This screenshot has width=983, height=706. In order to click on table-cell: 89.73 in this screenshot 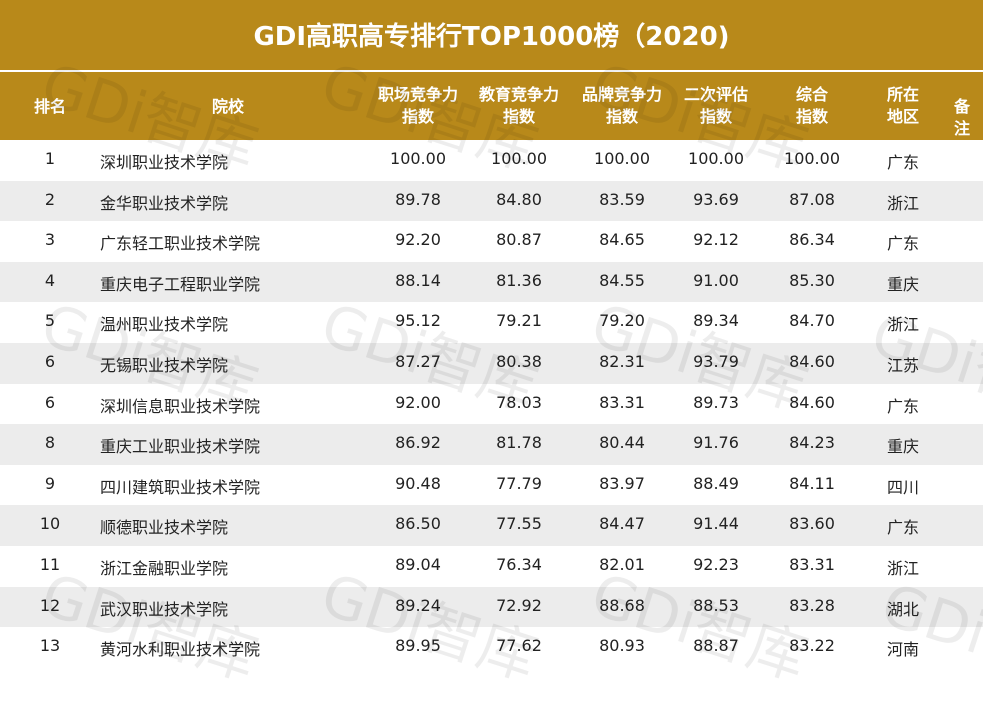, I will do `click(716, 402)`.